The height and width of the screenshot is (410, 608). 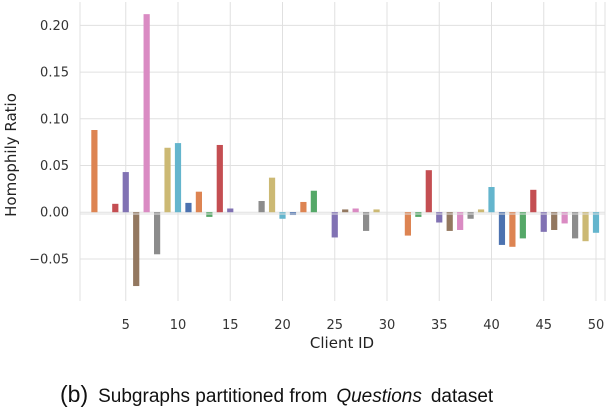 I want to click on x-tick-label: 40, so click(x=491, y=325).